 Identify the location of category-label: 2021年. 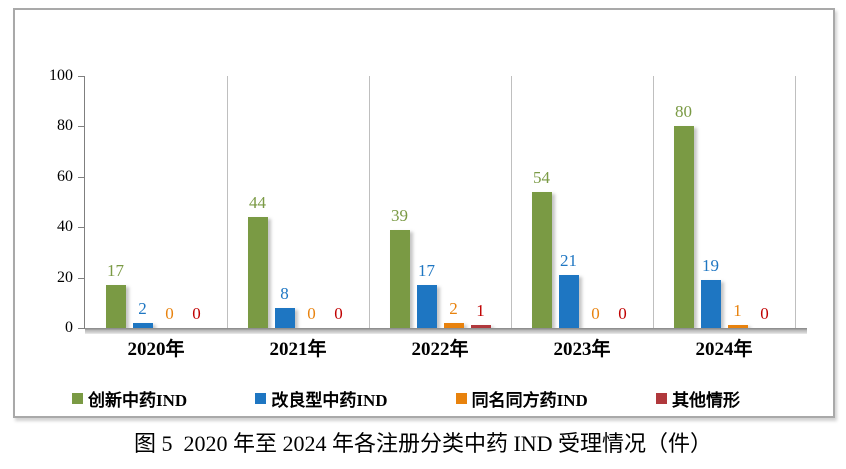
(298, 349).